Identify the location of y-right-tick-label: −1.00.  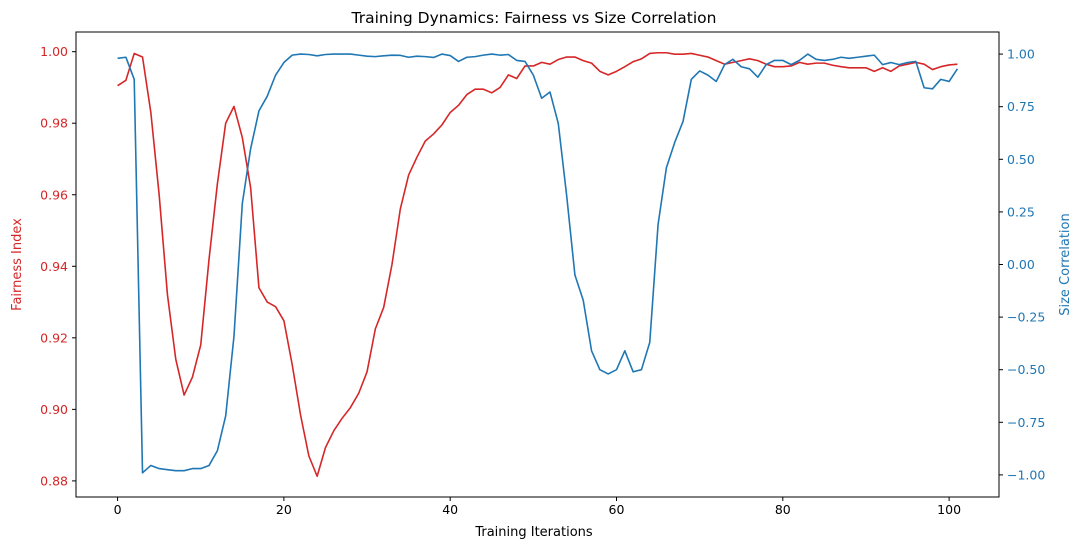
(1026, 474).